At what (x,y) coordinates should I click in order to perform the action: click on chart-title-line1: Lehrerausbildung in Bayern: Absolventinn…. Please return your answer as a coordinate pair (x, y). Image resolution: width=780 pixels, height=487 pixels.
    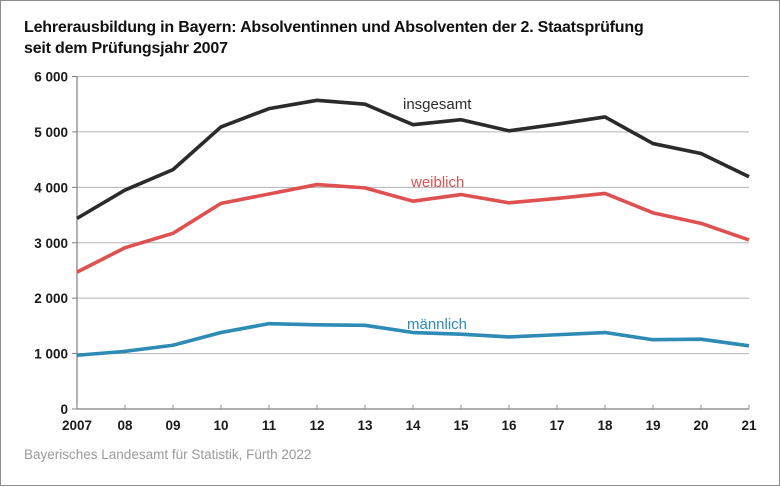
    Looking at the image, I should click on (334, 27).